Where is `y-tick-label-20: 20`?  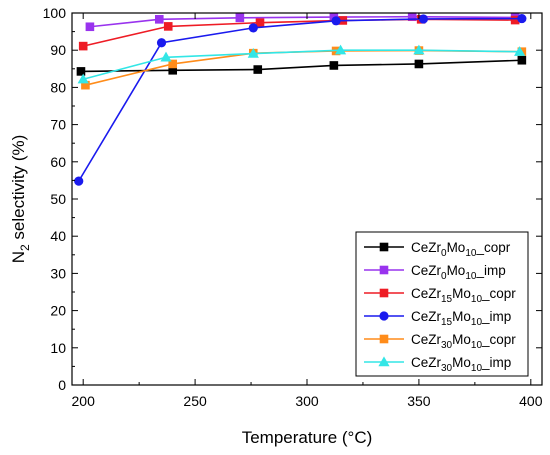 y-tick-label-20: 20 is located at coordinates (58, 311).